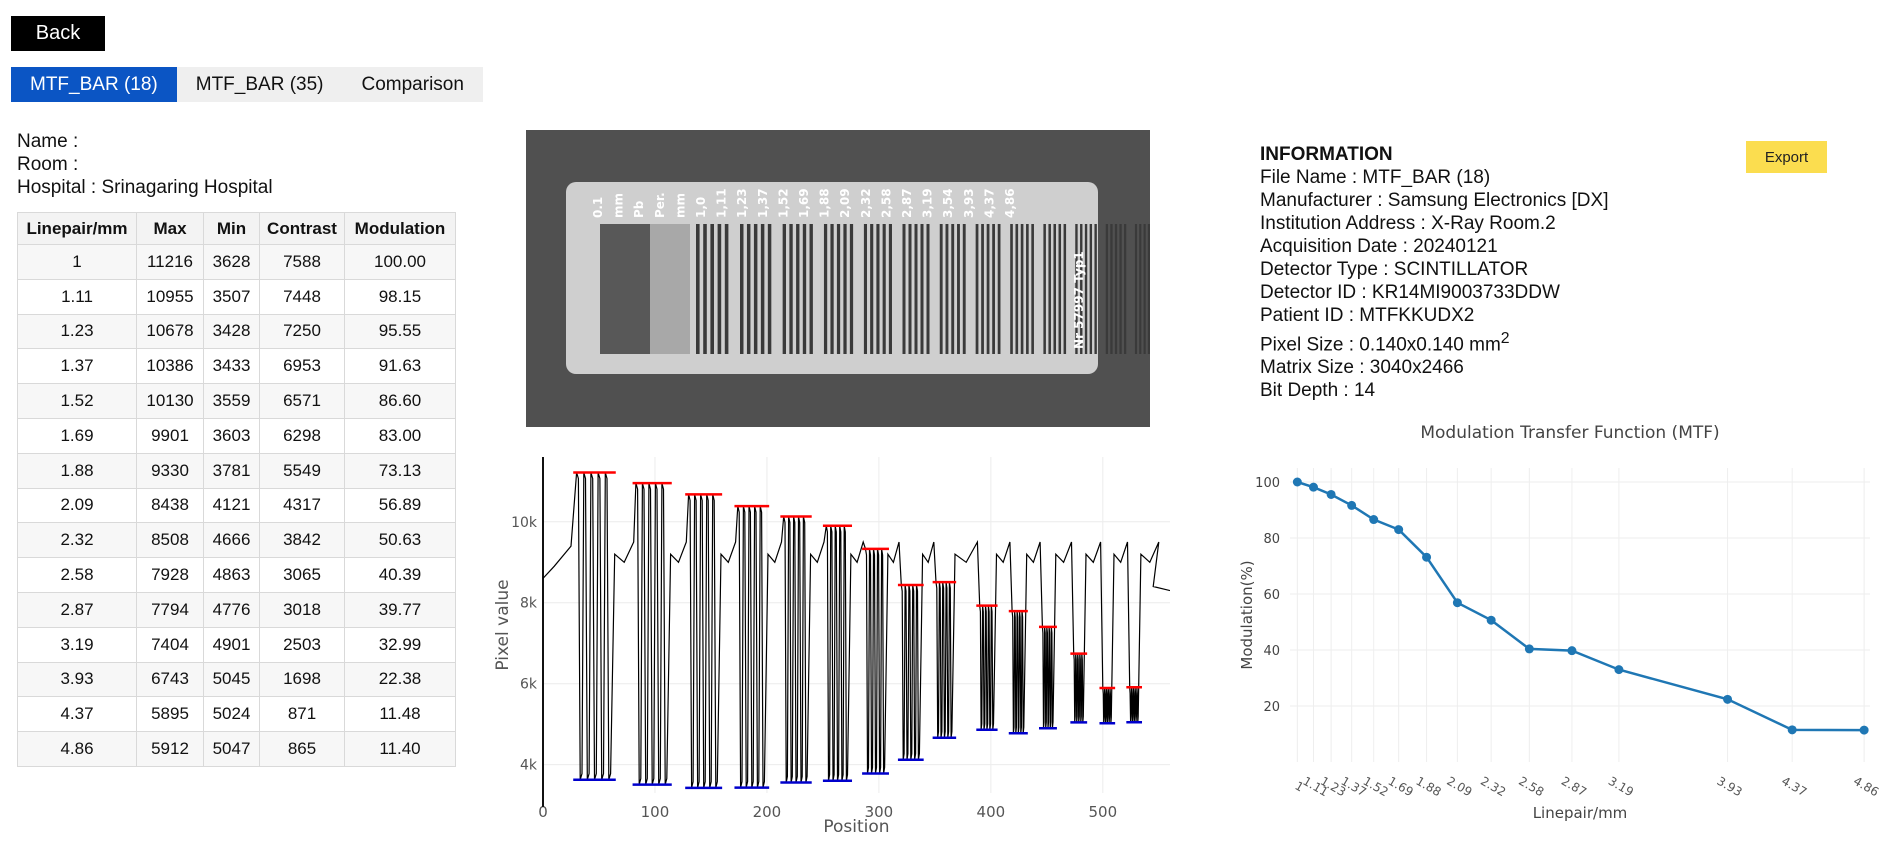 Image resolution: width=1896 pixels, height=864 pixels. Describe the element at coordinates (94, 84) in the screenshot. I see `tab-mtf-bar-18: MTF_BAR (18)` at that location.